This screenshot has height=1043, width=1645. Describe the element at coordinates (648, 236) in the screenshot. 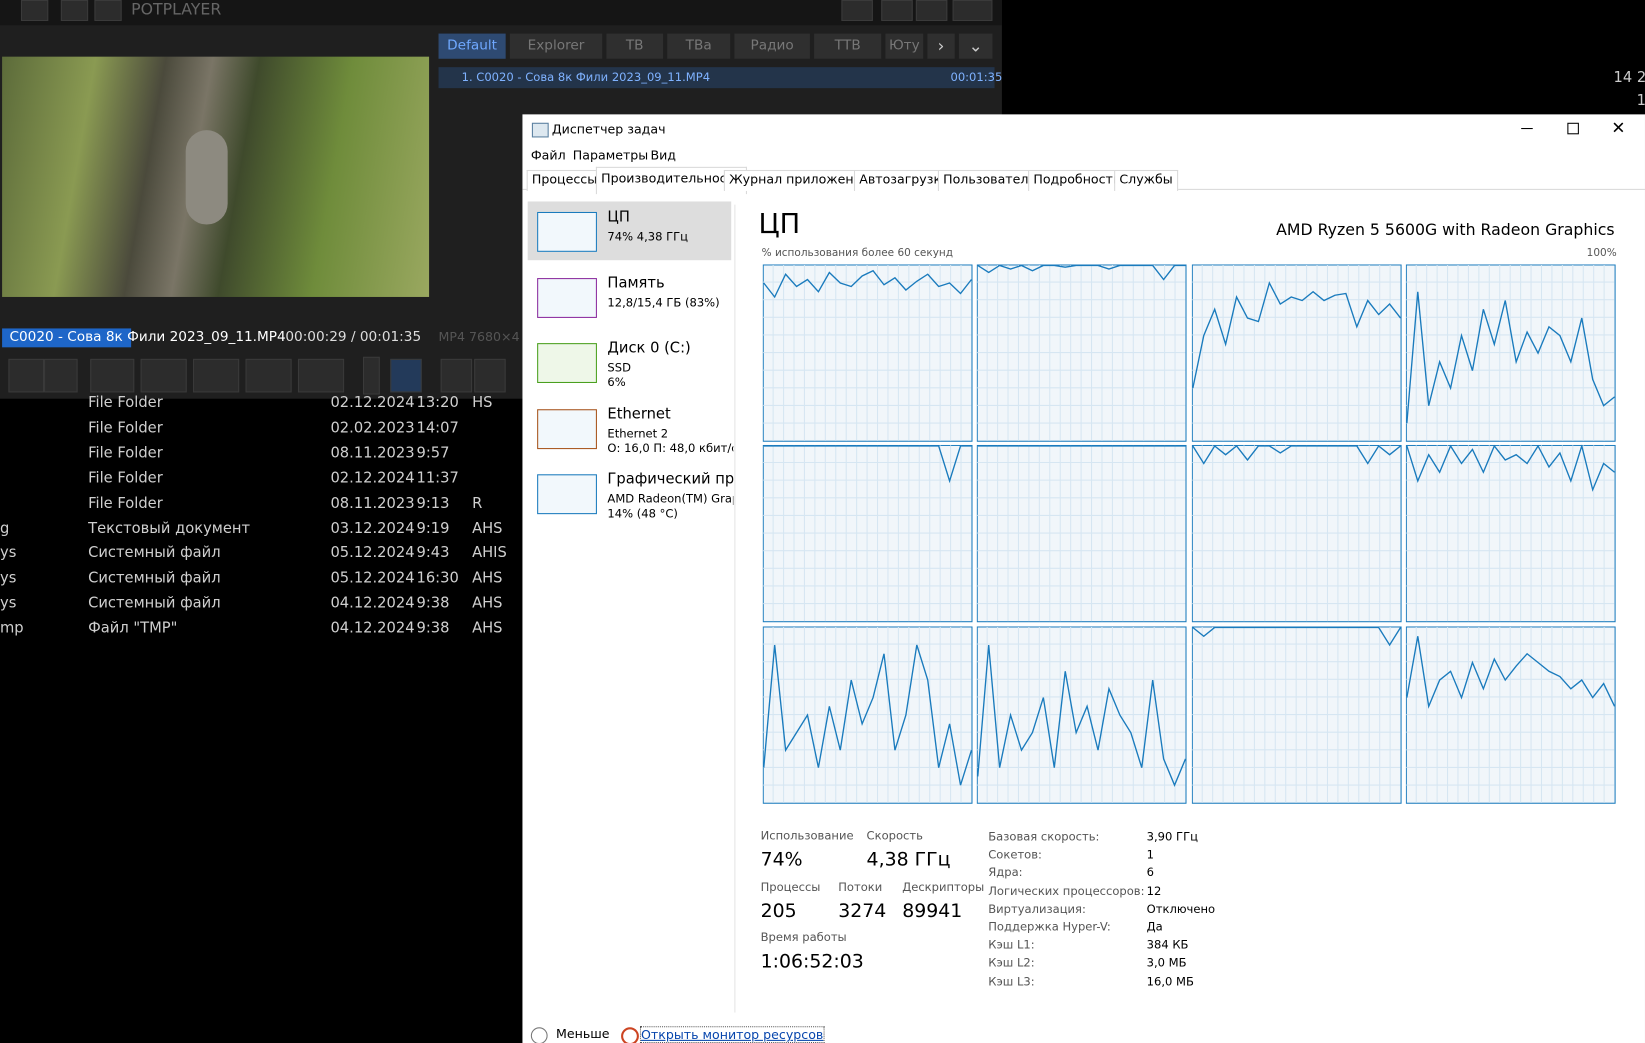

I see `sidebar-line: 74% 4,38 ГГц` at that location.